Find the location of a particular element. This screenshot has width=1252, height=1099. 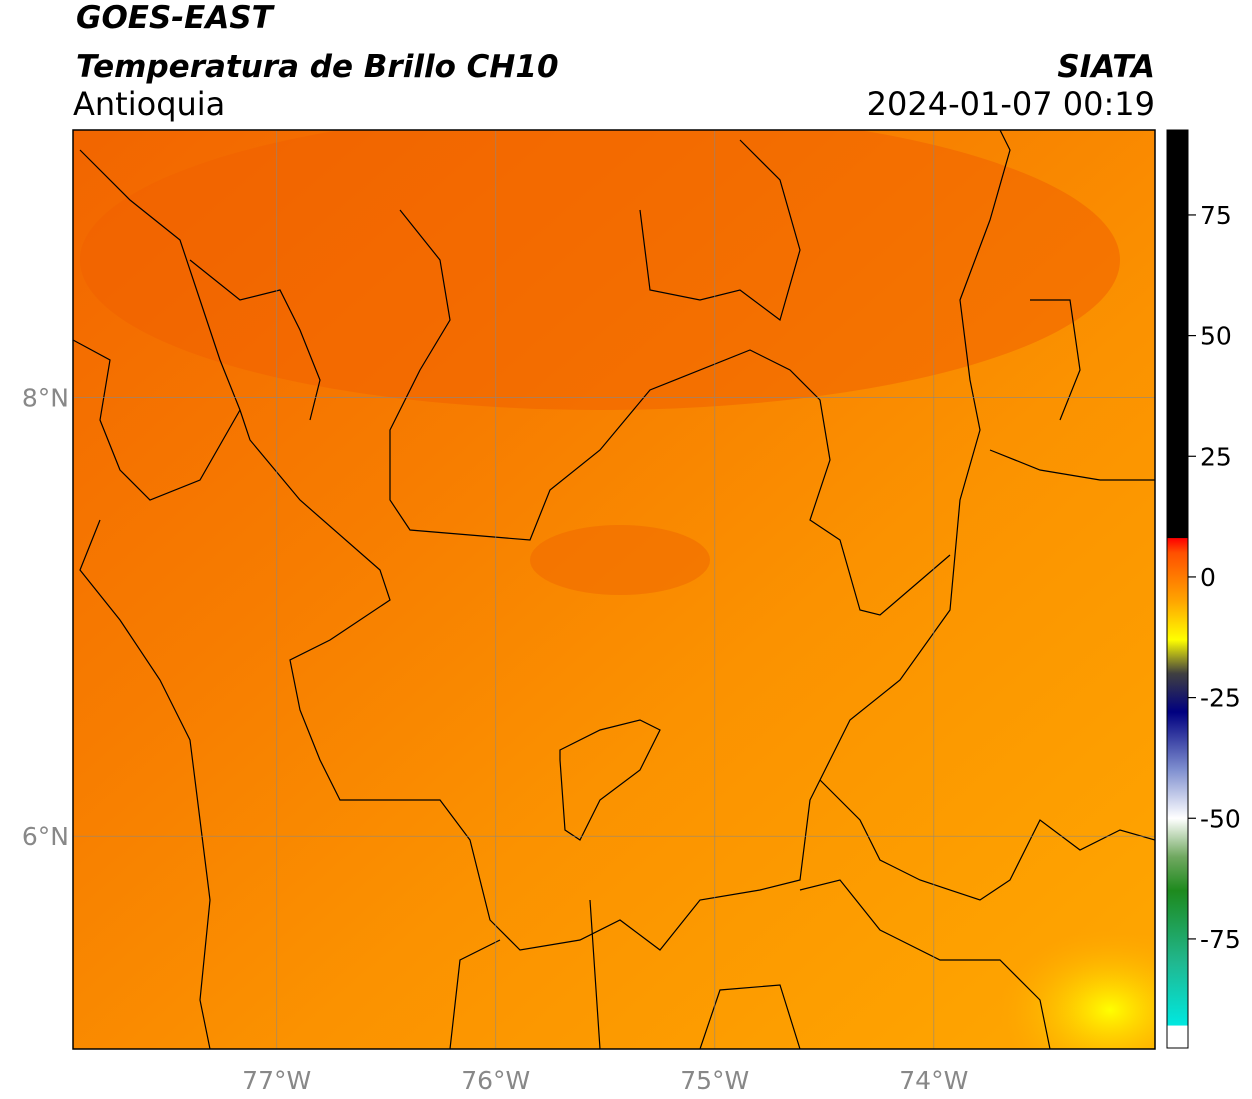

colorbar-tick-label: -75 is located at coordinates (1220, 939).